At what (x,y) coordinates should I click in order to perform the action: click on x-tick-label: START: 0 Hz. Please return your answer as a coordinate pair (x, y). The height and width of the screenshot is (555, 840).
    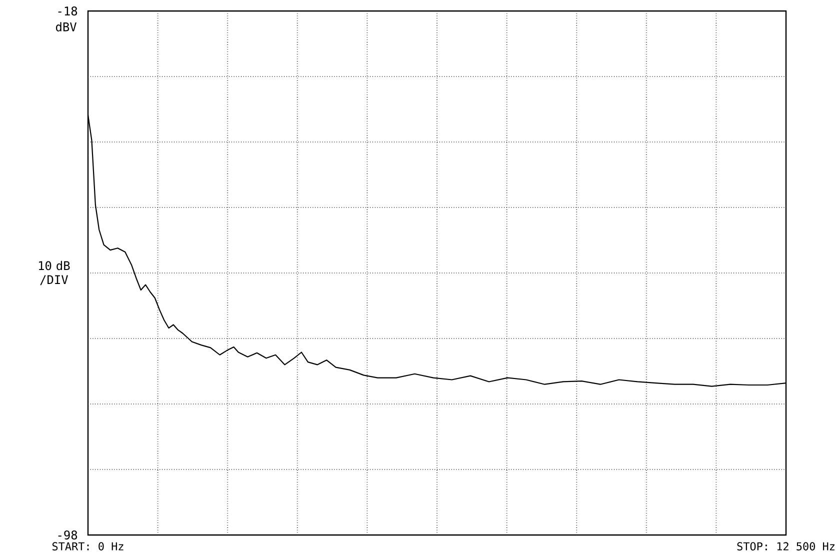
    Looking at the image, I should click on (88, 546).